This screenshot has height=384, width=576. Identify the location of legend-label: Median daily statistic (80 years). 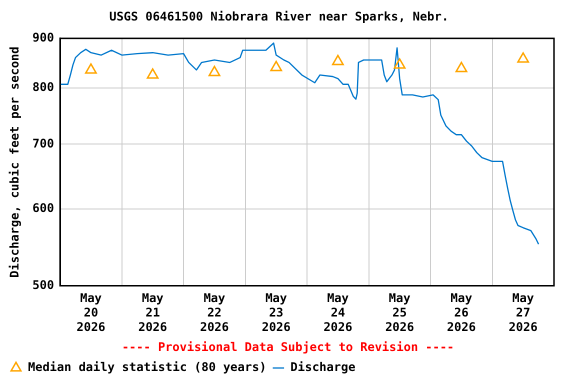
(147, 367).